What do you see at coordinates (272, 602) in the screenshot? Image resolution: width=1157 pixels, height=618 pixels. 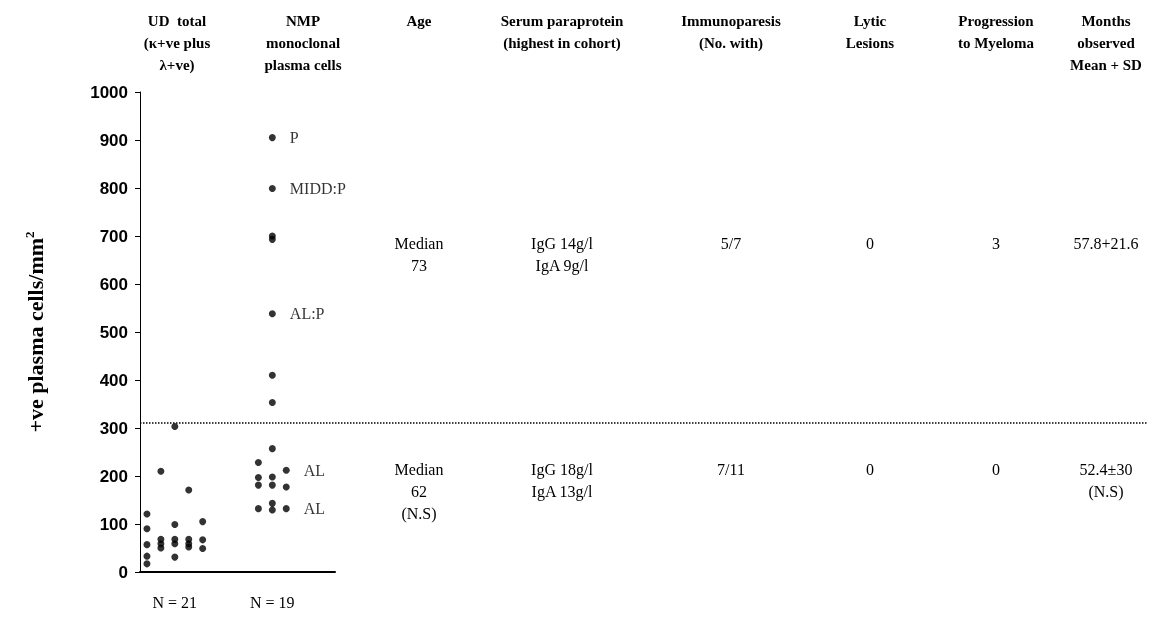 I see `x-tick-label: N = 19` at bounding box center [272, 602].